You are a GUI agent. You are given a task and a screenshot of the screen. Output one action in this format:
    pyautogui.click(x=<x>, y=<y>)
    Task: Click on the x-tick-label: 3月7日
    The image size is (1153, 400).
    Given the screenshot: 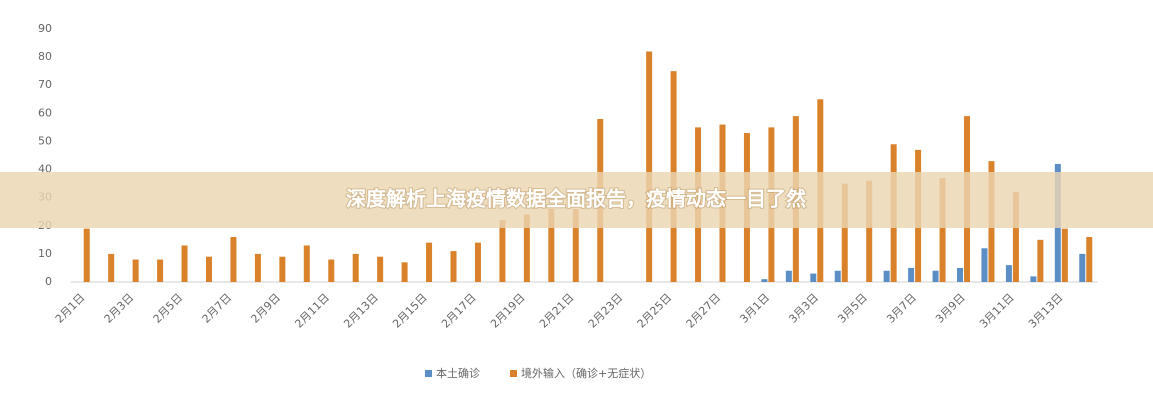 What is the action you would take?
    pyautogui.click(x=901, y=308)
    